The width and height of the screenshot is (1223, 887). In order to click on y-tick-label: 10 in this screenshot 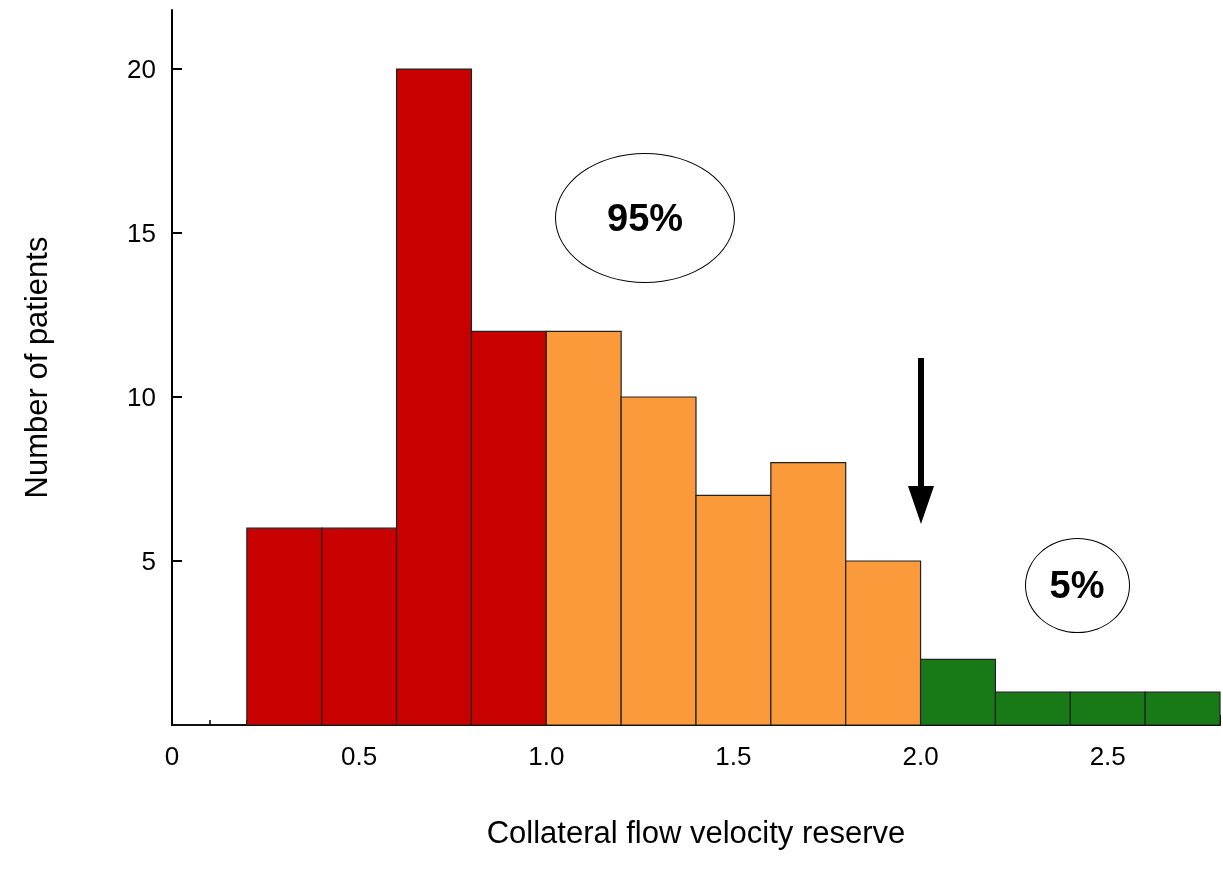, I will do `click(141, 397)`.